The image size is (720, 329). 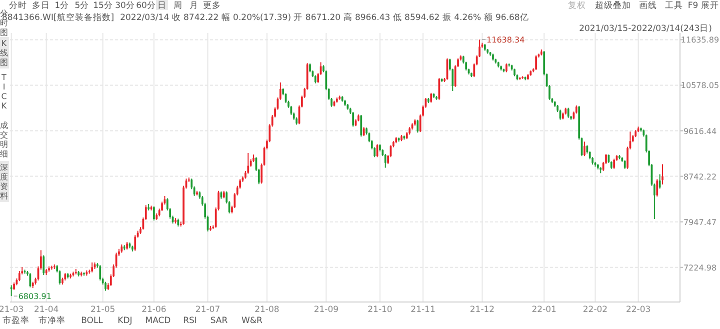 What do you see at coordinates (178, 5) in the screenshot?
I see `text: 周` at bounding box center [178, 5].